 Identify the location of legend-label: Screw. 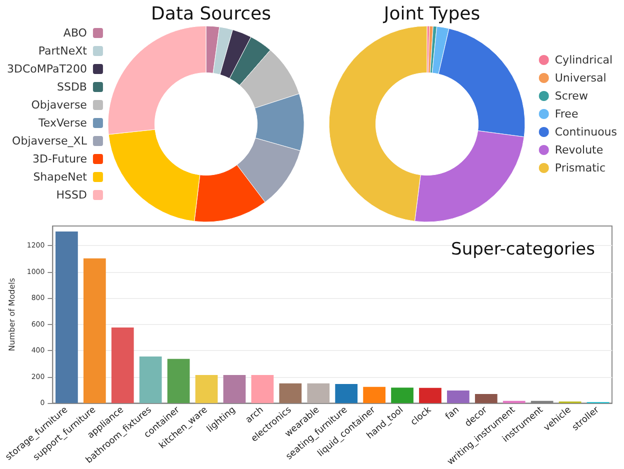
(571, 96).